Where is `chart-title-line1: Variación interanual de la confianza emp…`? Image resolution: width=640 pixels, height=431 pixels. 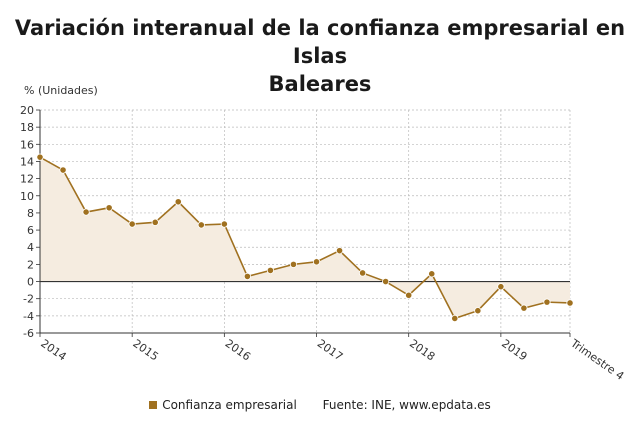
chart-title-line1: Variación interanual de la confianza emp… is located at coordinates (320, 42).